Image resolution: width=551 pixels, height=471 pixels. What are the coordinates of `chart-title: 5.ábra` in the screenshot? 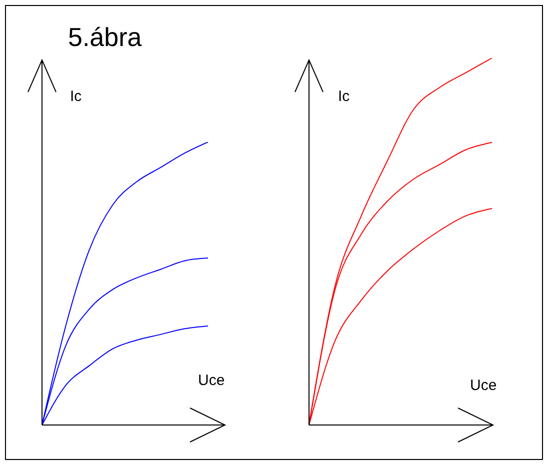 It's located at (105, 37).